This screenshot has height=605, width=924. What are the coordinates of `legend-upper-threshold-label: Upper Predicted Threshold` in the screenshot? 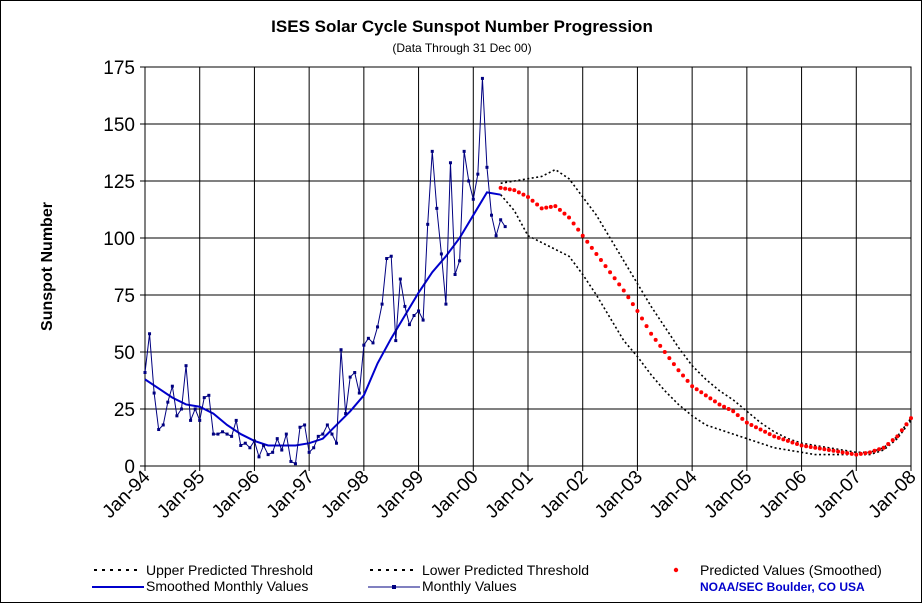 It's located at (230, 570).